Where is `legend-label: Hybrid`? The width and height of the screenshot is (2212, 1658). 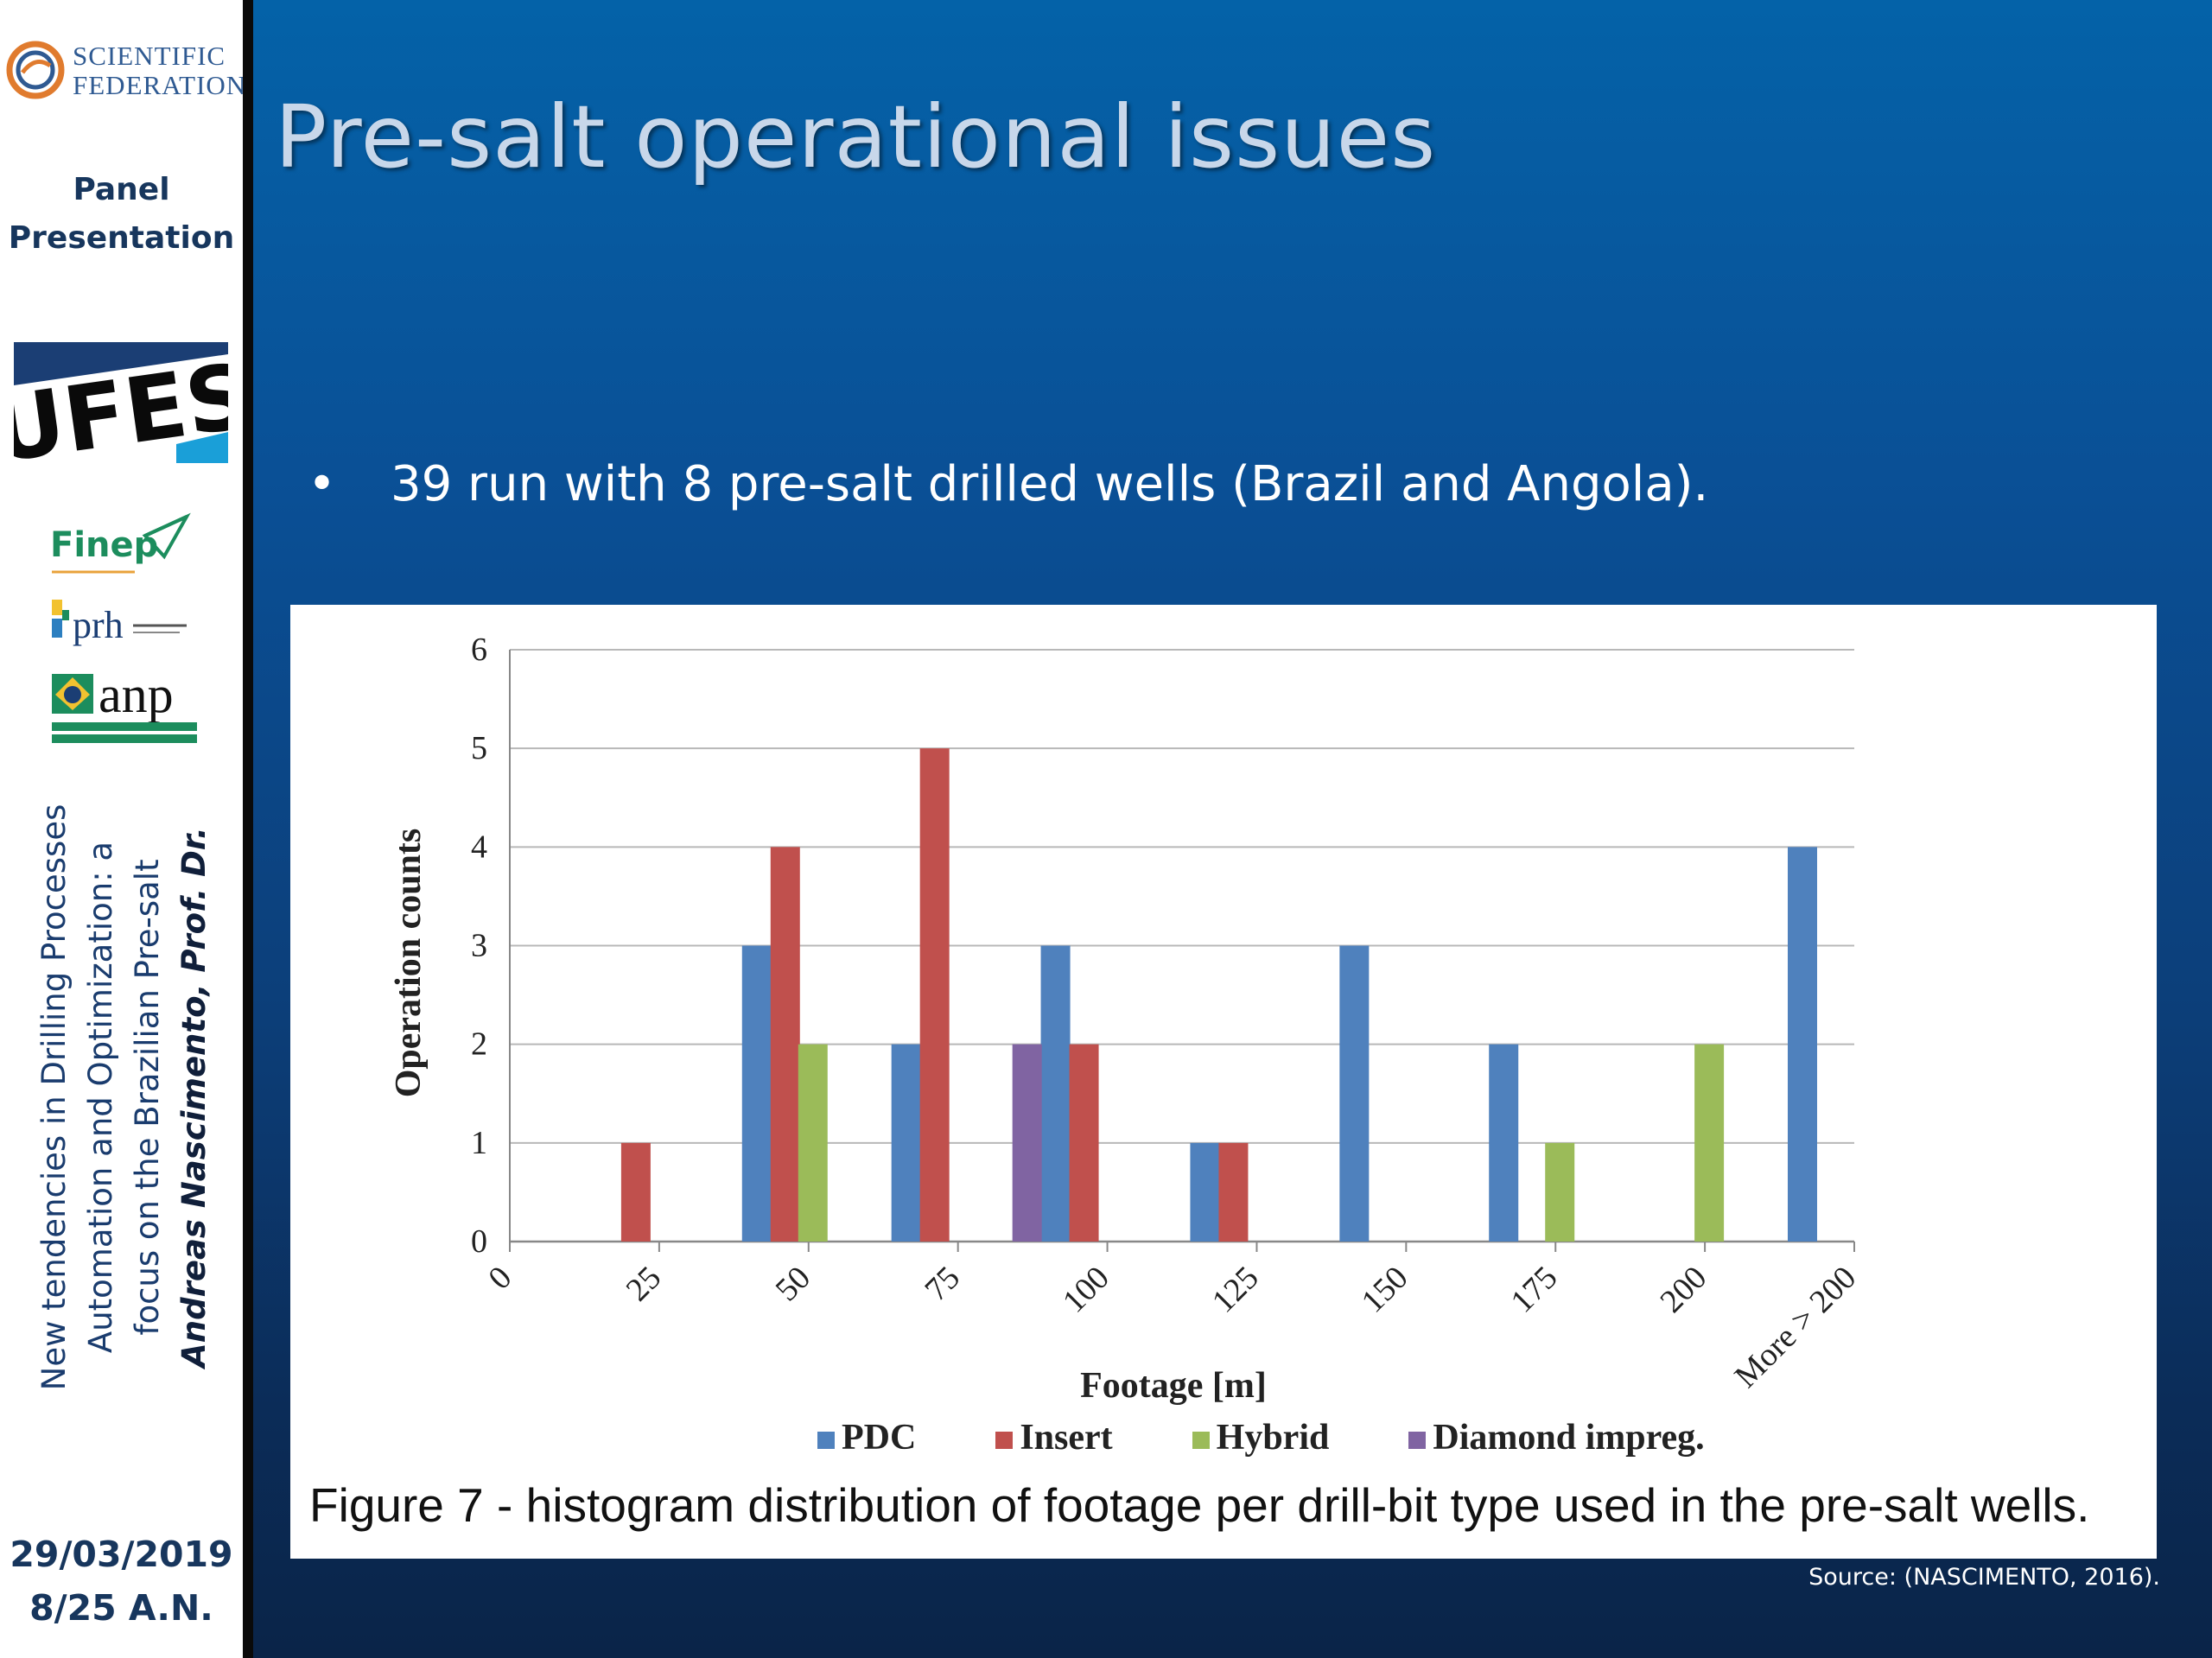
legend-label: Hybrid is located at coordinates (1273, 1438).